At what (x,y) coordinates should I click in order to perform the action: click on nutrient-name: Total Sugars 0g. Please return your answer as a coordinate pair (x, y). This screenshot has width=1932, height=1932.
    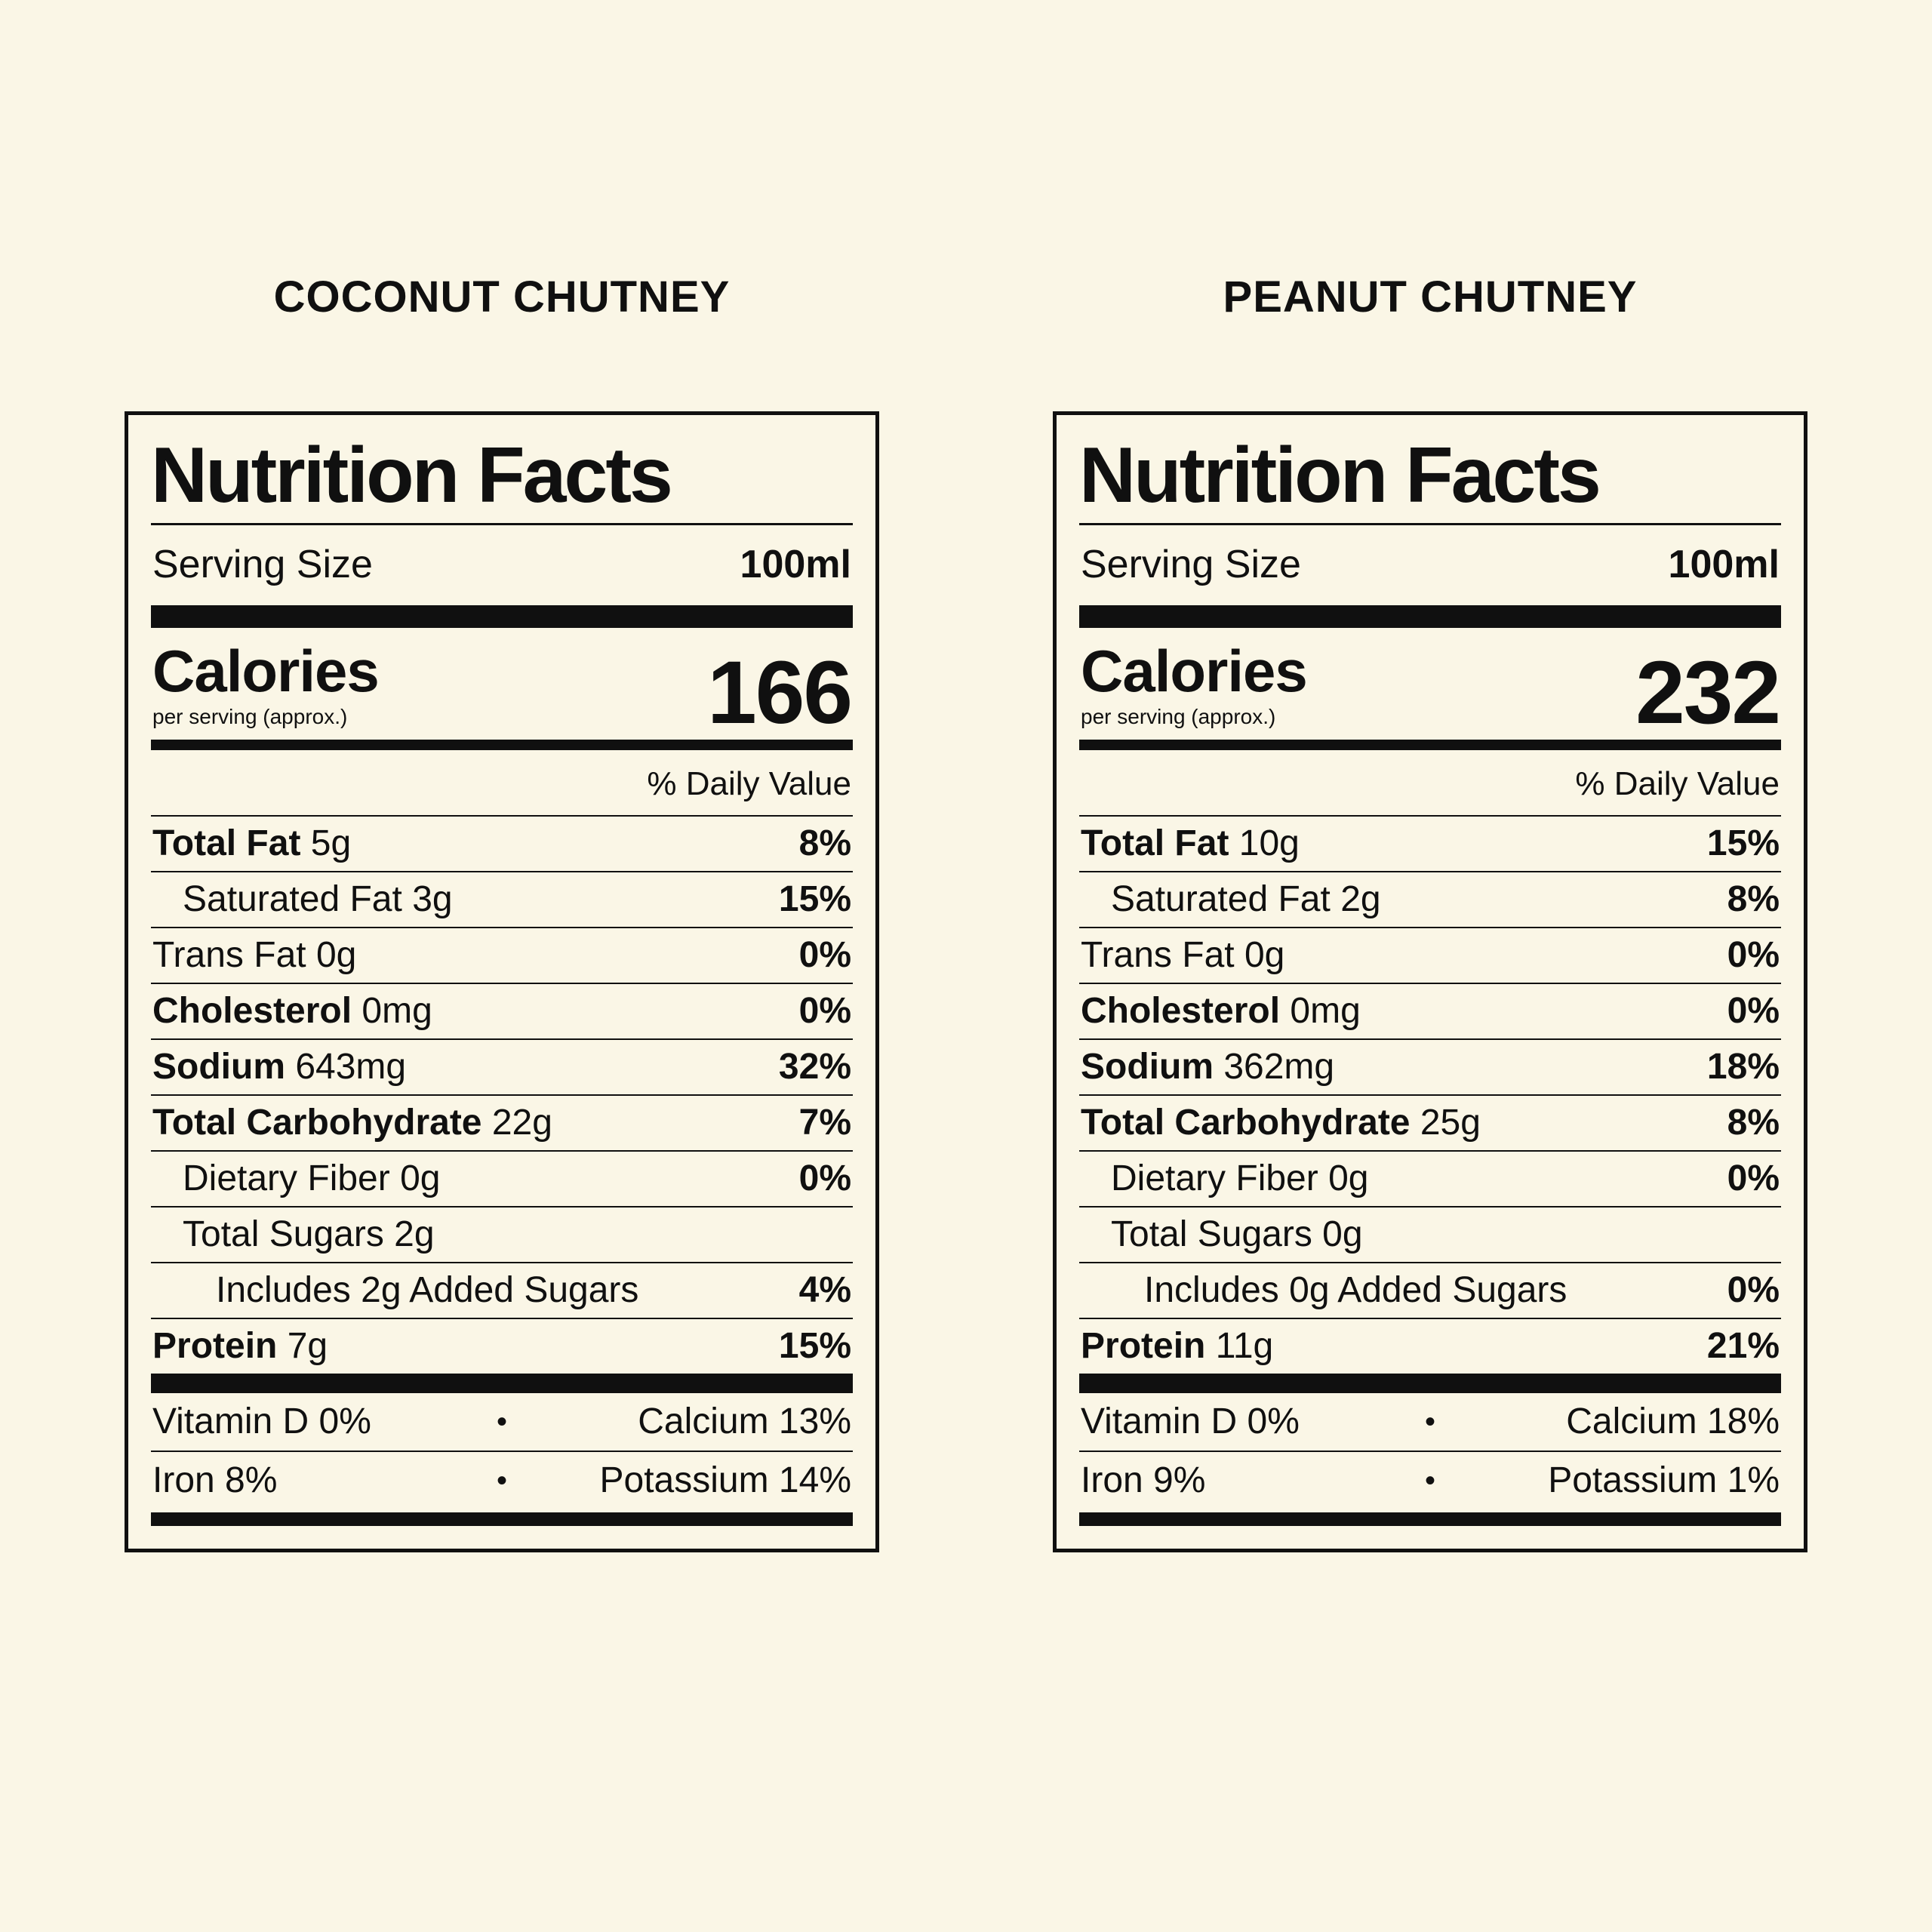
    Looking at the image, I should click on (1237, 1234).